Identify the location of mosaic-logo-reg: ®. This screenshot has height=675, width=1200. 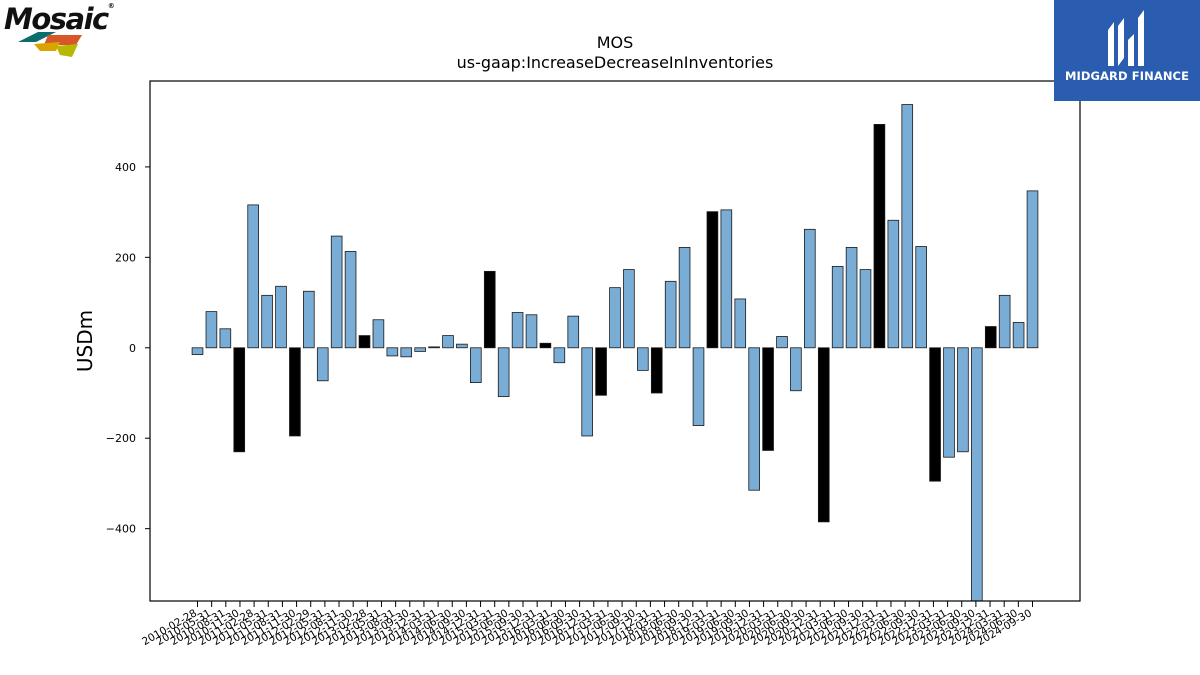
(111, 6).